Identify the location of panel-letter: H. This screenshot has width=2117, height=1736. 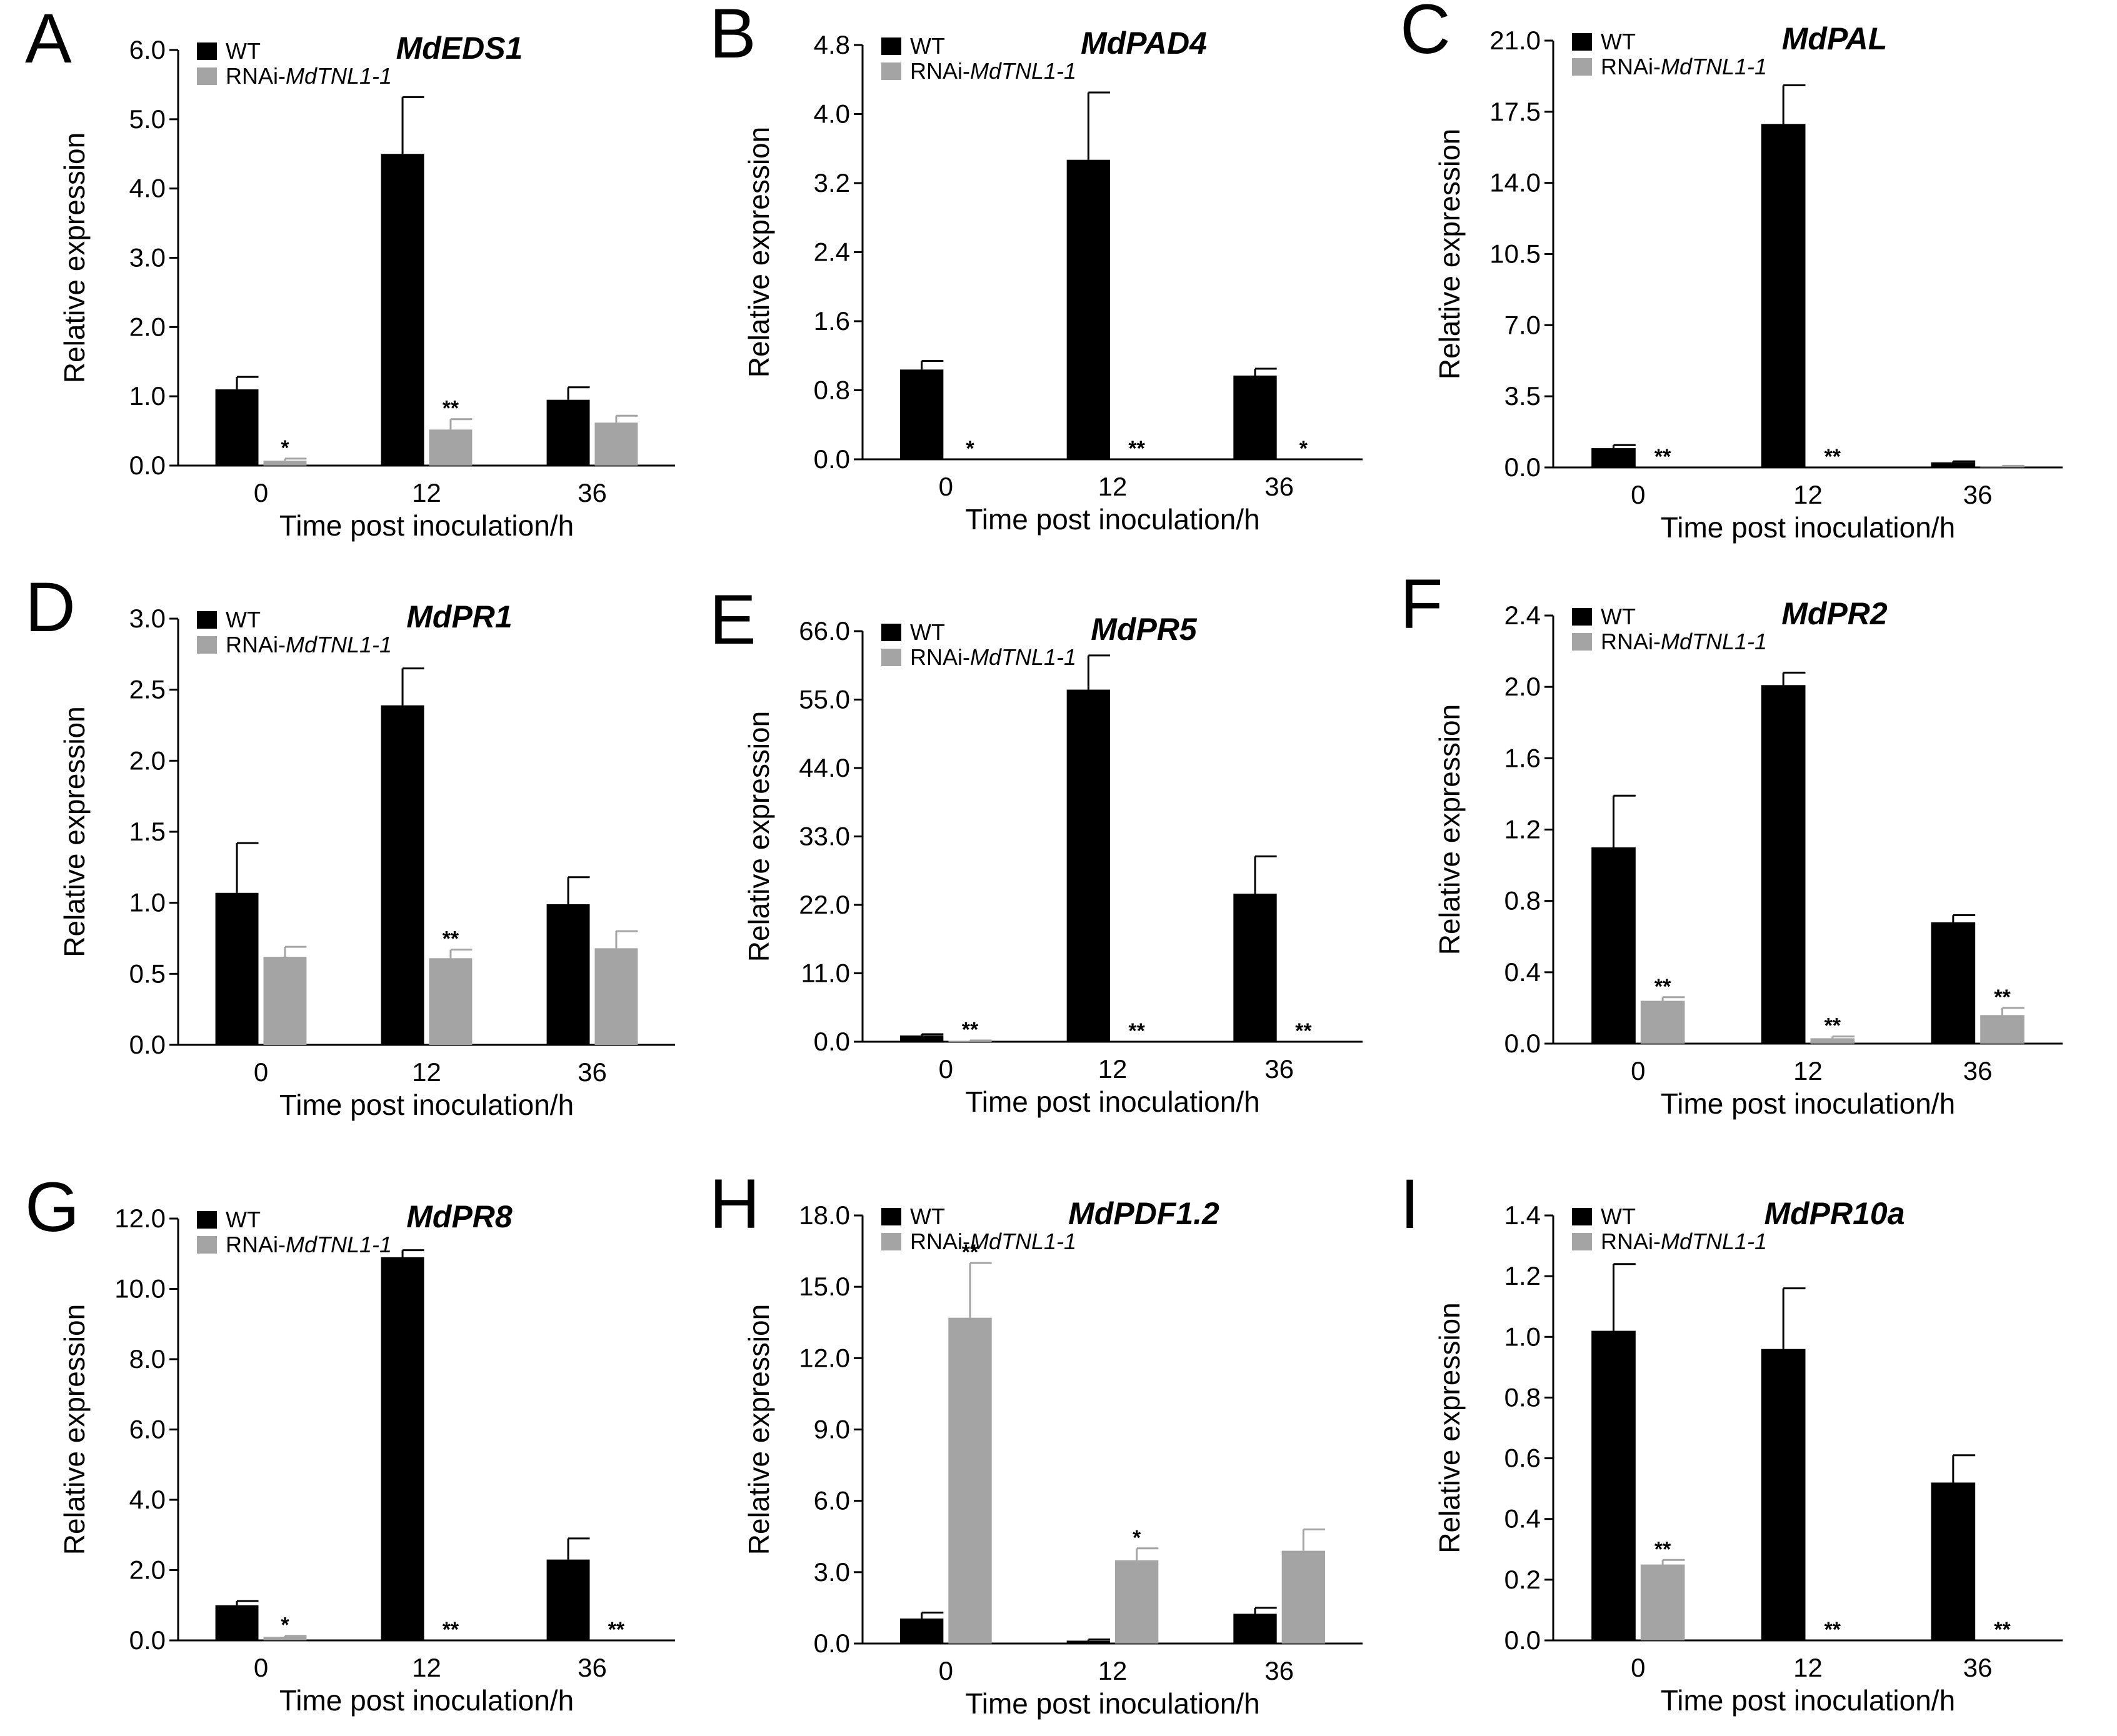
(734, 1204).